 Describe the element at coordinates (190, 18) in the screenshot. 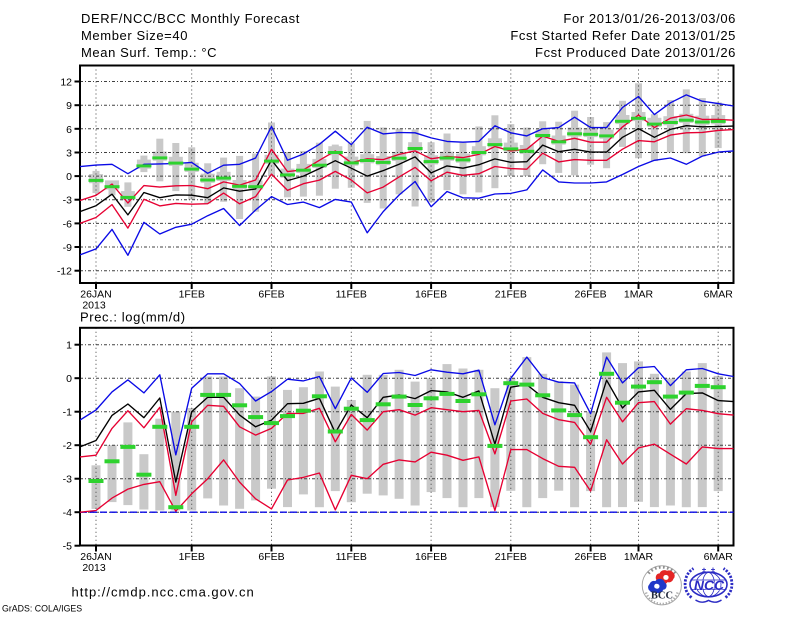

I see `svg-text: DERF/NCC/BCC Monthly Forecast` at that location.